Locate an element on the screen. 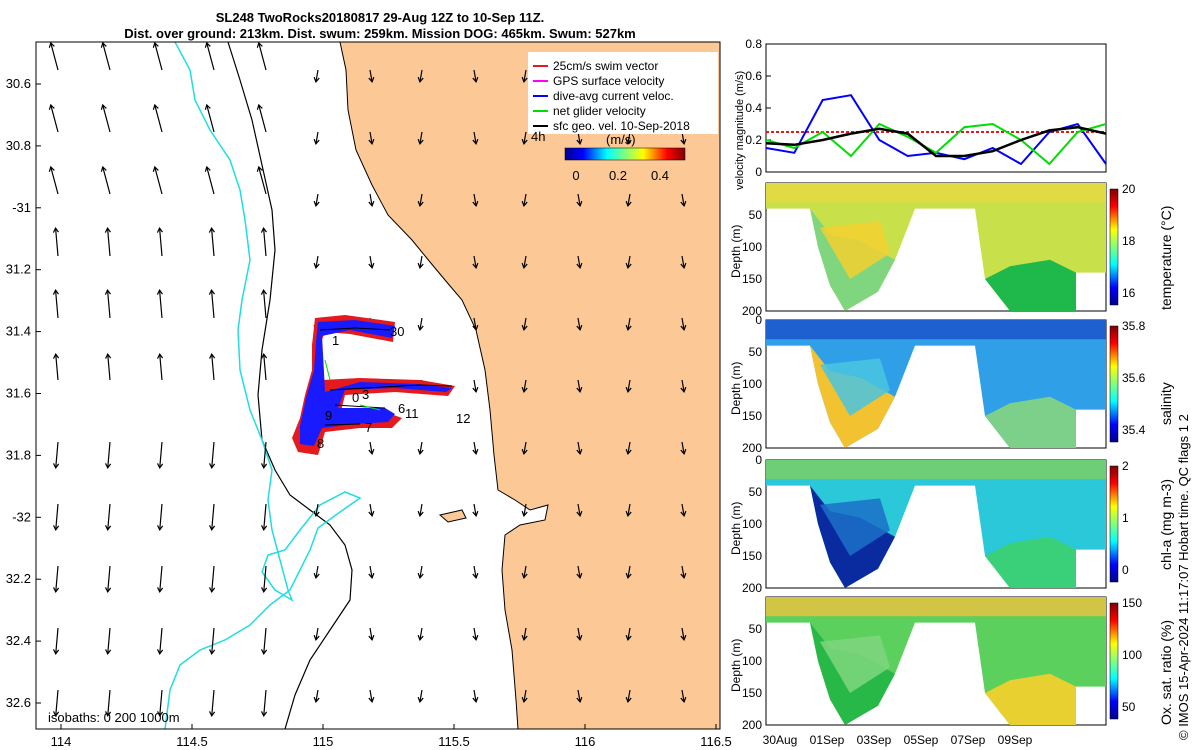 Image resolution: width=1200 pixels, height=750 pixels. day-label: 7 is located at coordinates (368, 427).